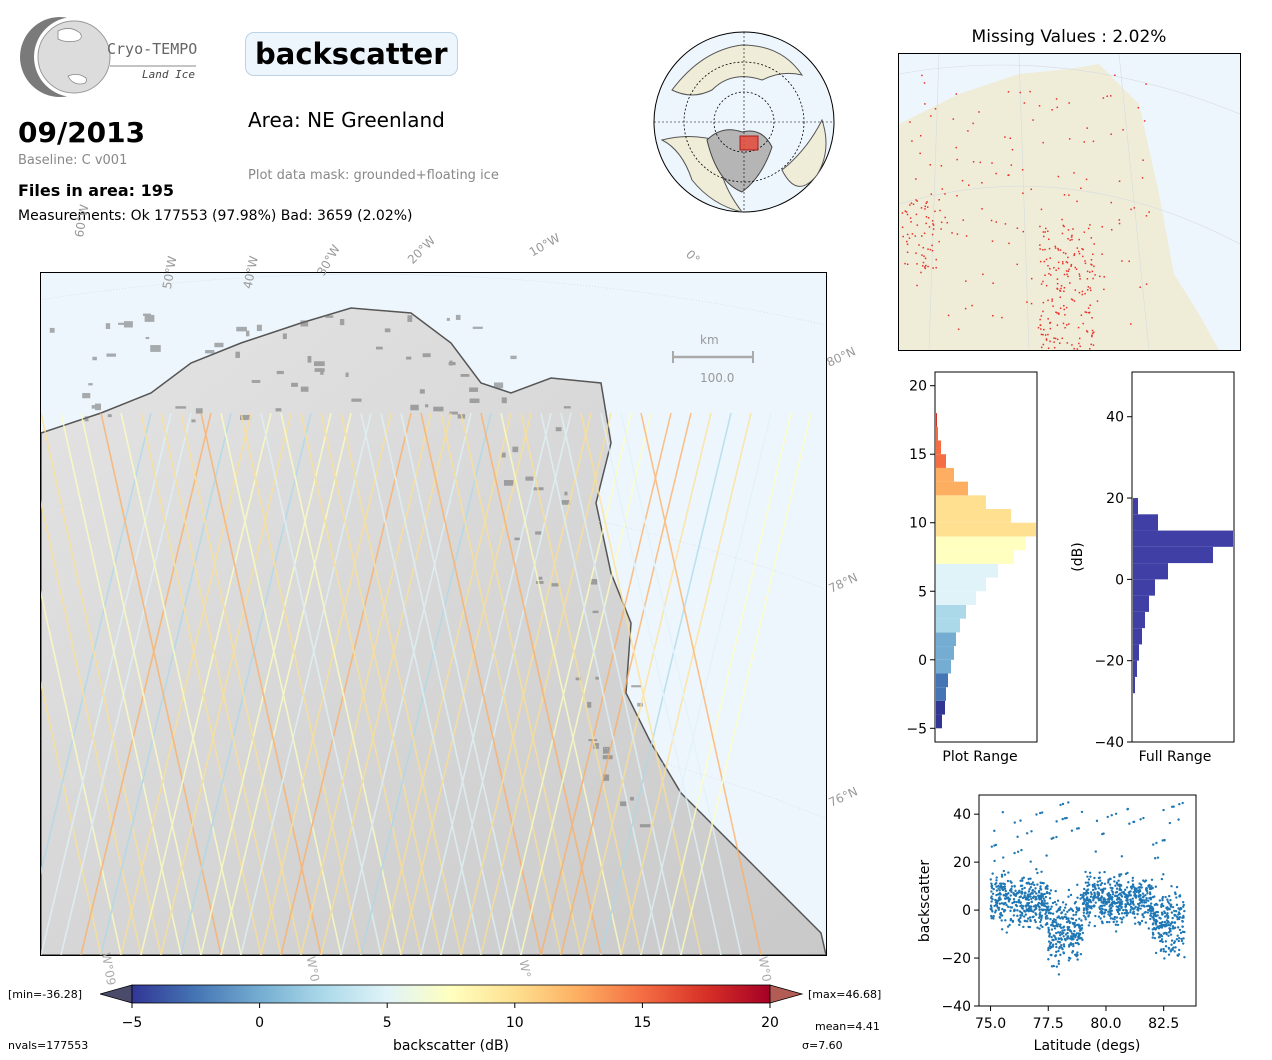 The width and height of the screenshot is (1272, 1060). Describe the element at coordinates (962, 863) in the screenshot. I see `y-tick-label: 20` at that location.